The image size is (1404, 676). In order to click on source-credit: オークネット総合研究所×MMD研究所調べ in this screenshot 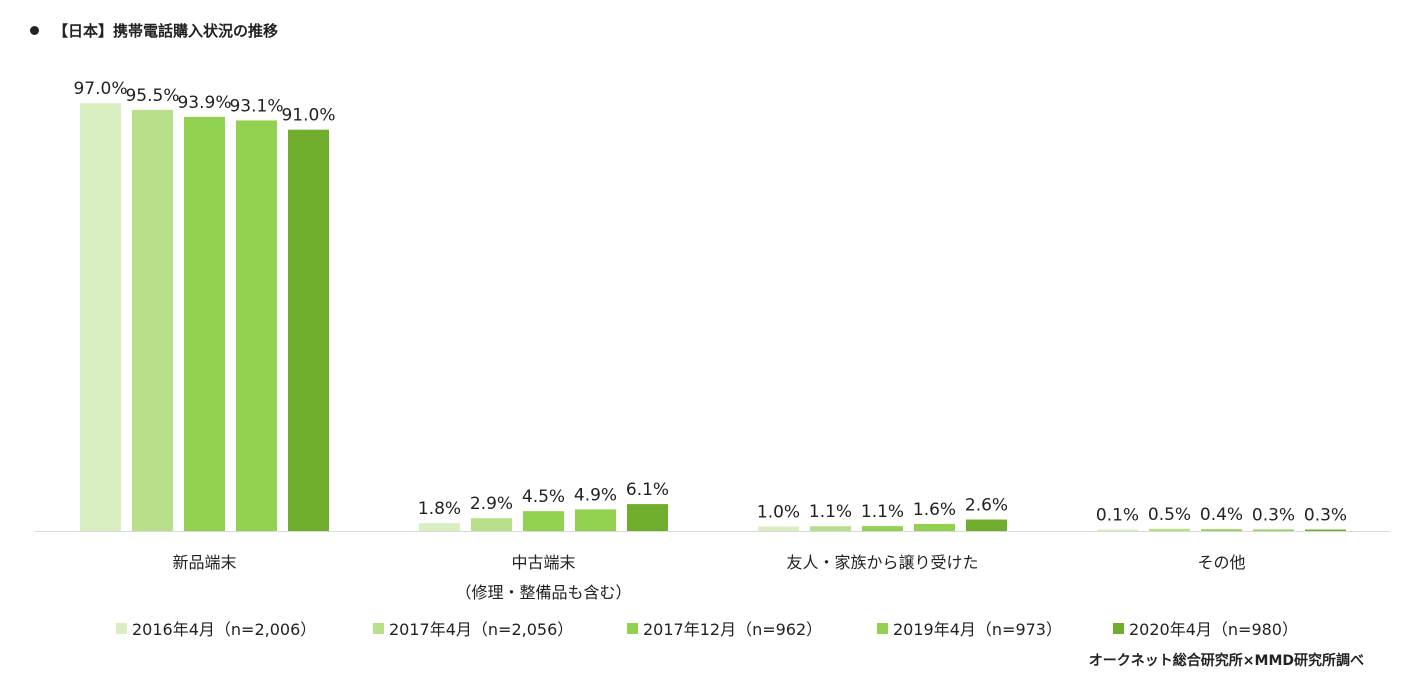, I will do `click(1226, 661)`.